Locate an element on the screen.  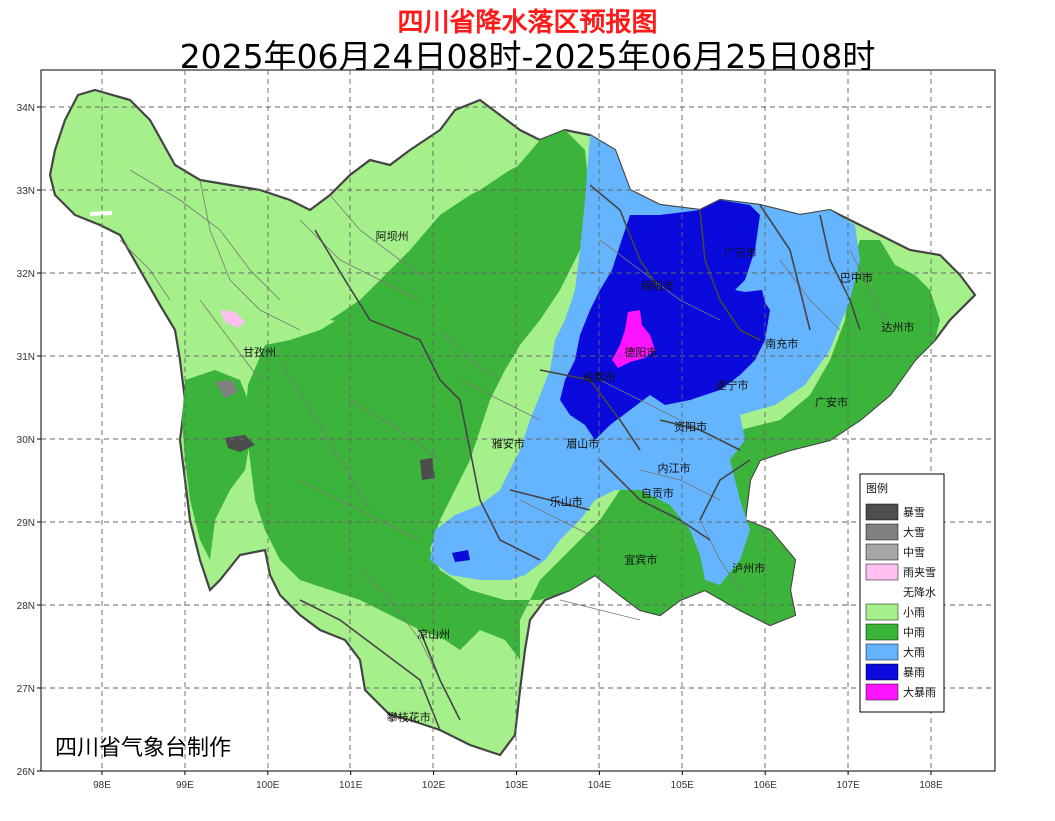
y-tick-label: 26N is located at coordinates (26, 772).